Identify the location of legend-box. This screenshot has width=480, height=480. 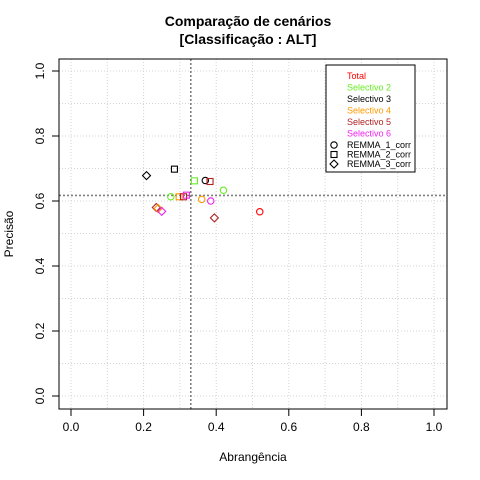
(370, 118).